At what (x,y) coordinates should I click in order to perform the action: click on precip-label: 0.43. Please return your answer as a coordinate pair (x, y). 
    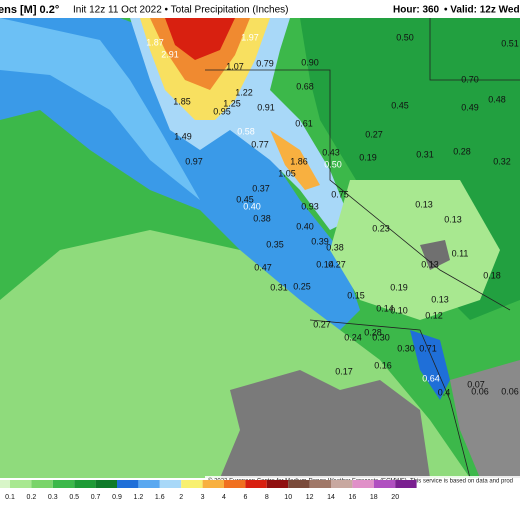
    Looking at the image, I should click on (331, 152).